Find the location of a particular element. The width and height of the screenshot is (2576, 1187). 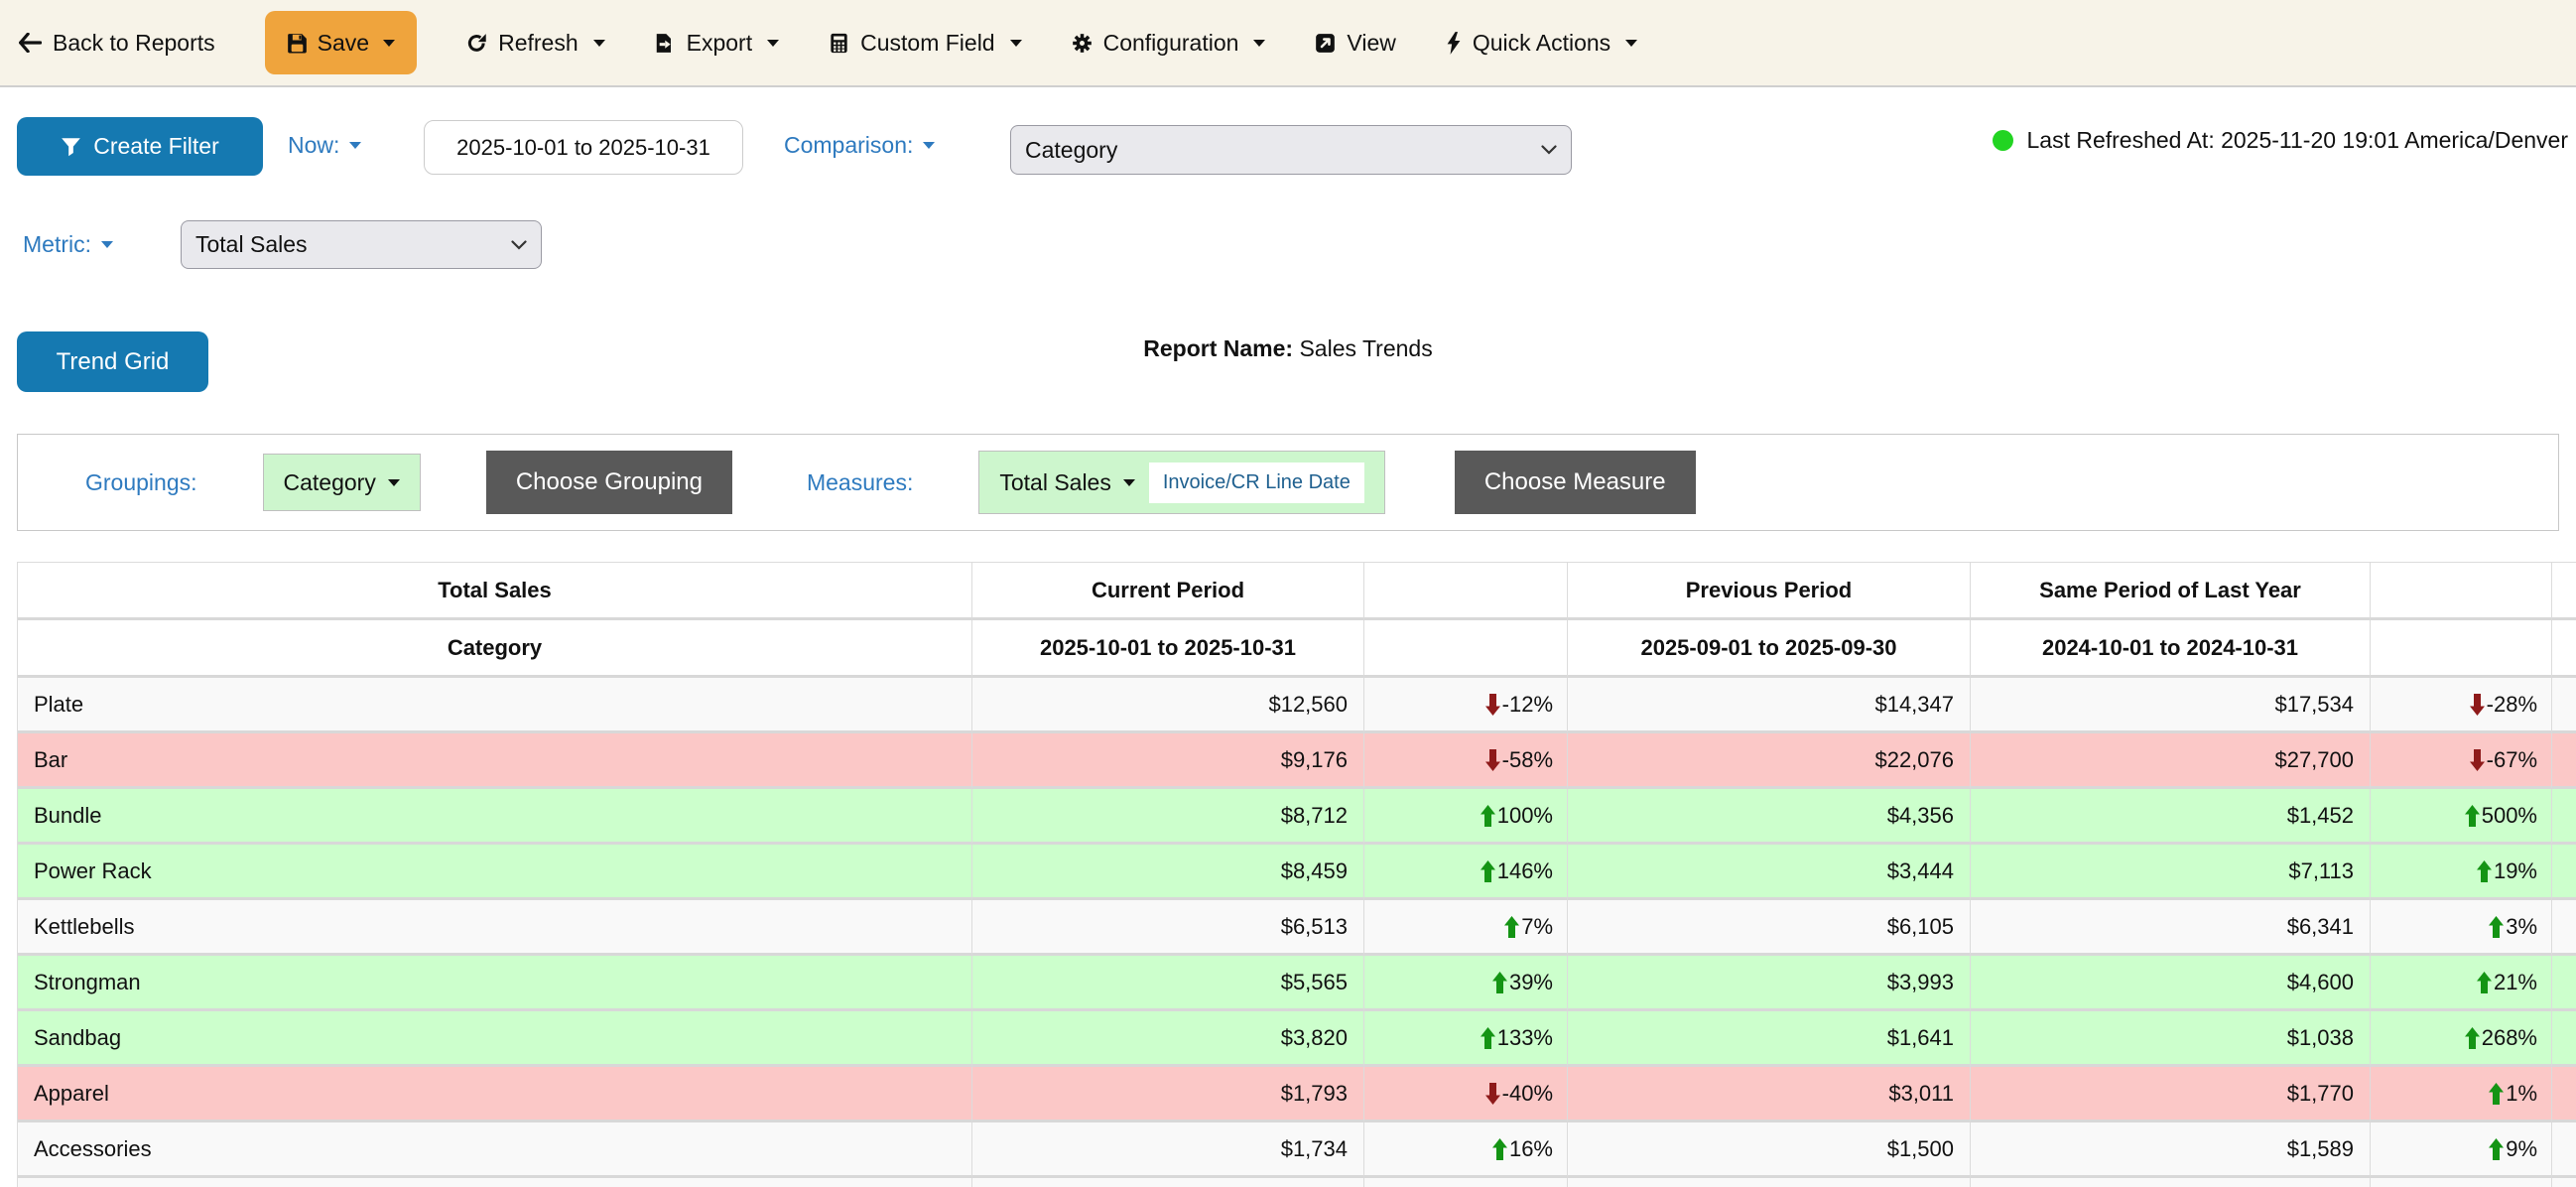

previous-period-value: $3,993 is located at coordinates (1770, 983).